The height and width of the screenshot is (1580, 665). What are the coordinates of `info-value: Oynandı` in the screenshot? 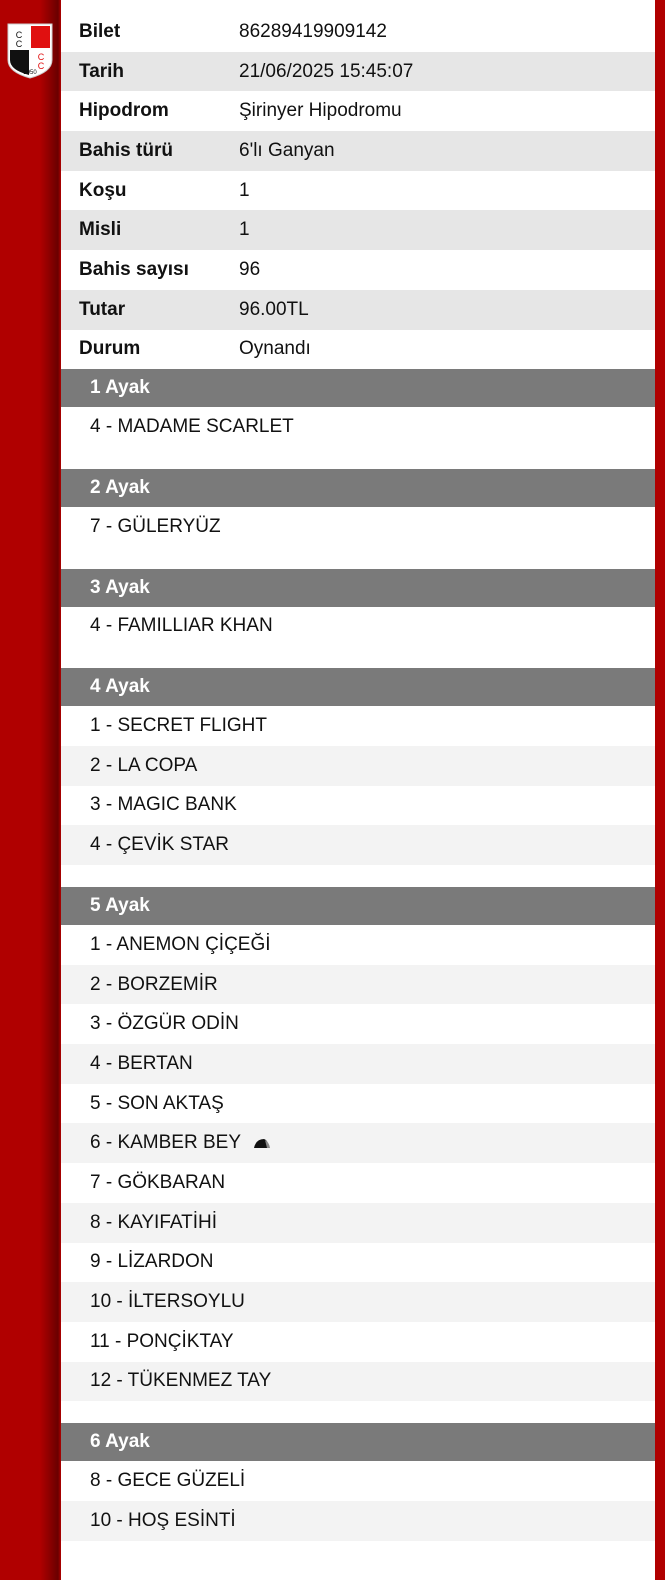 It's located at (275, 349).